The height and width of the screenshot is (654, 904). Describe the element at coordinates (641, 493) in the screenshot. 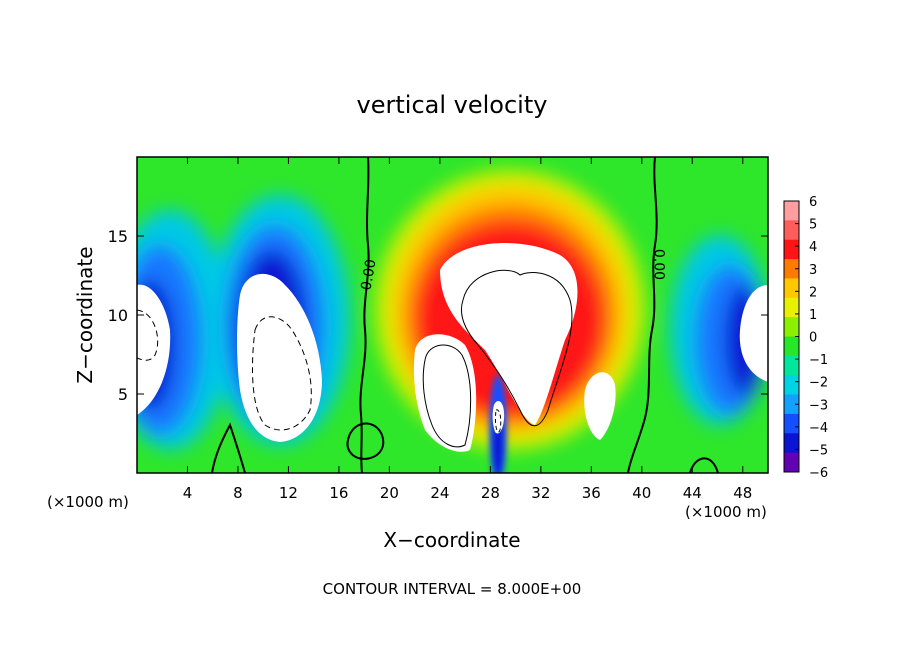

I see `x-tick-label: 40` at that location.